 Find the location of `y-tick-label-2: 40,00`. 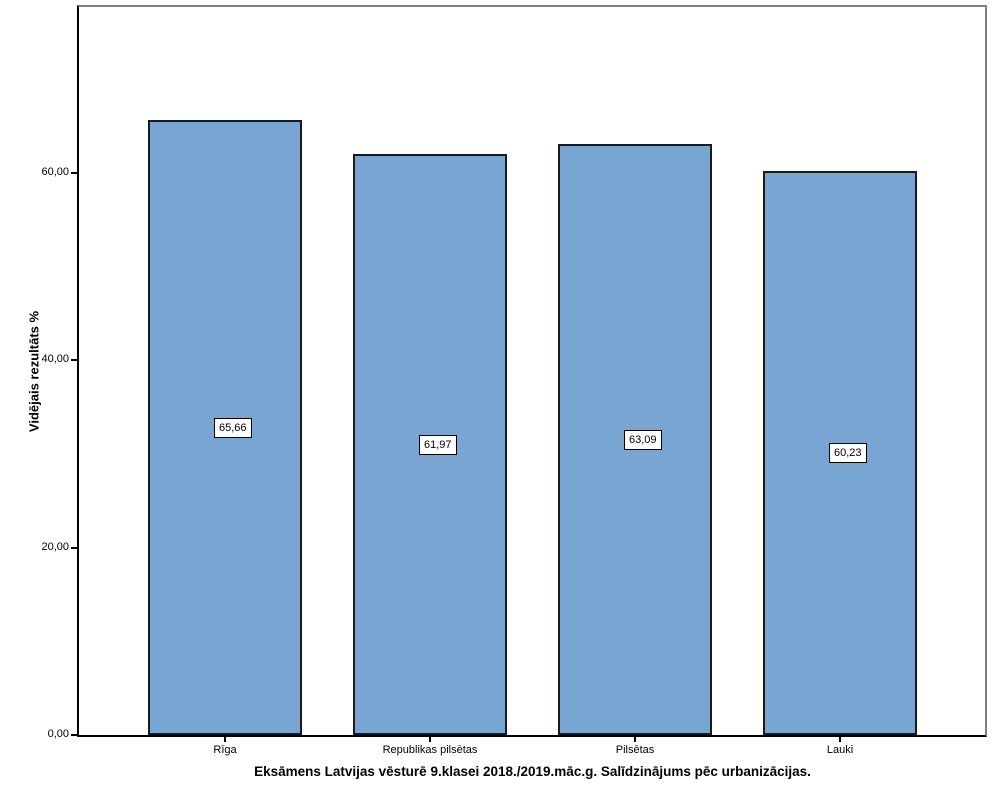

y-tick-label-2: 40,00 is located at coordinates (55, 359).